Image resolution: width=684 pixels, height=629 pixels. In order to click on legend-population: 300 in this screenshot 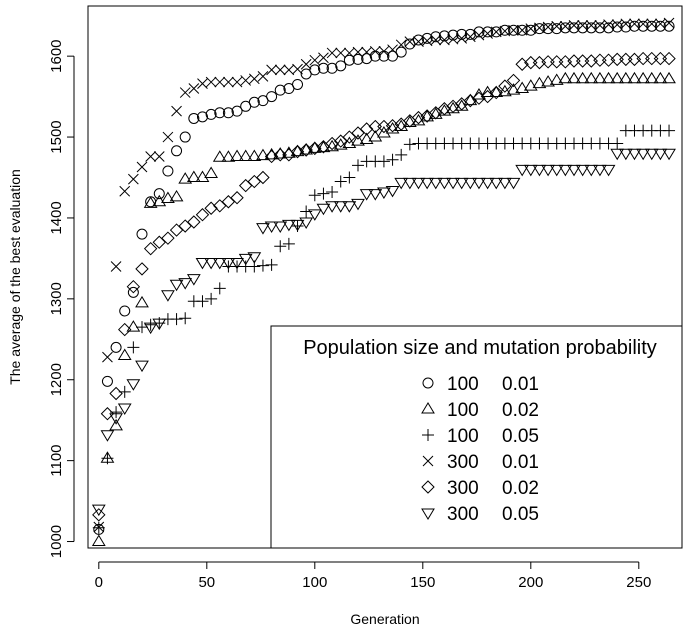, I will do `click(463, 514)`.